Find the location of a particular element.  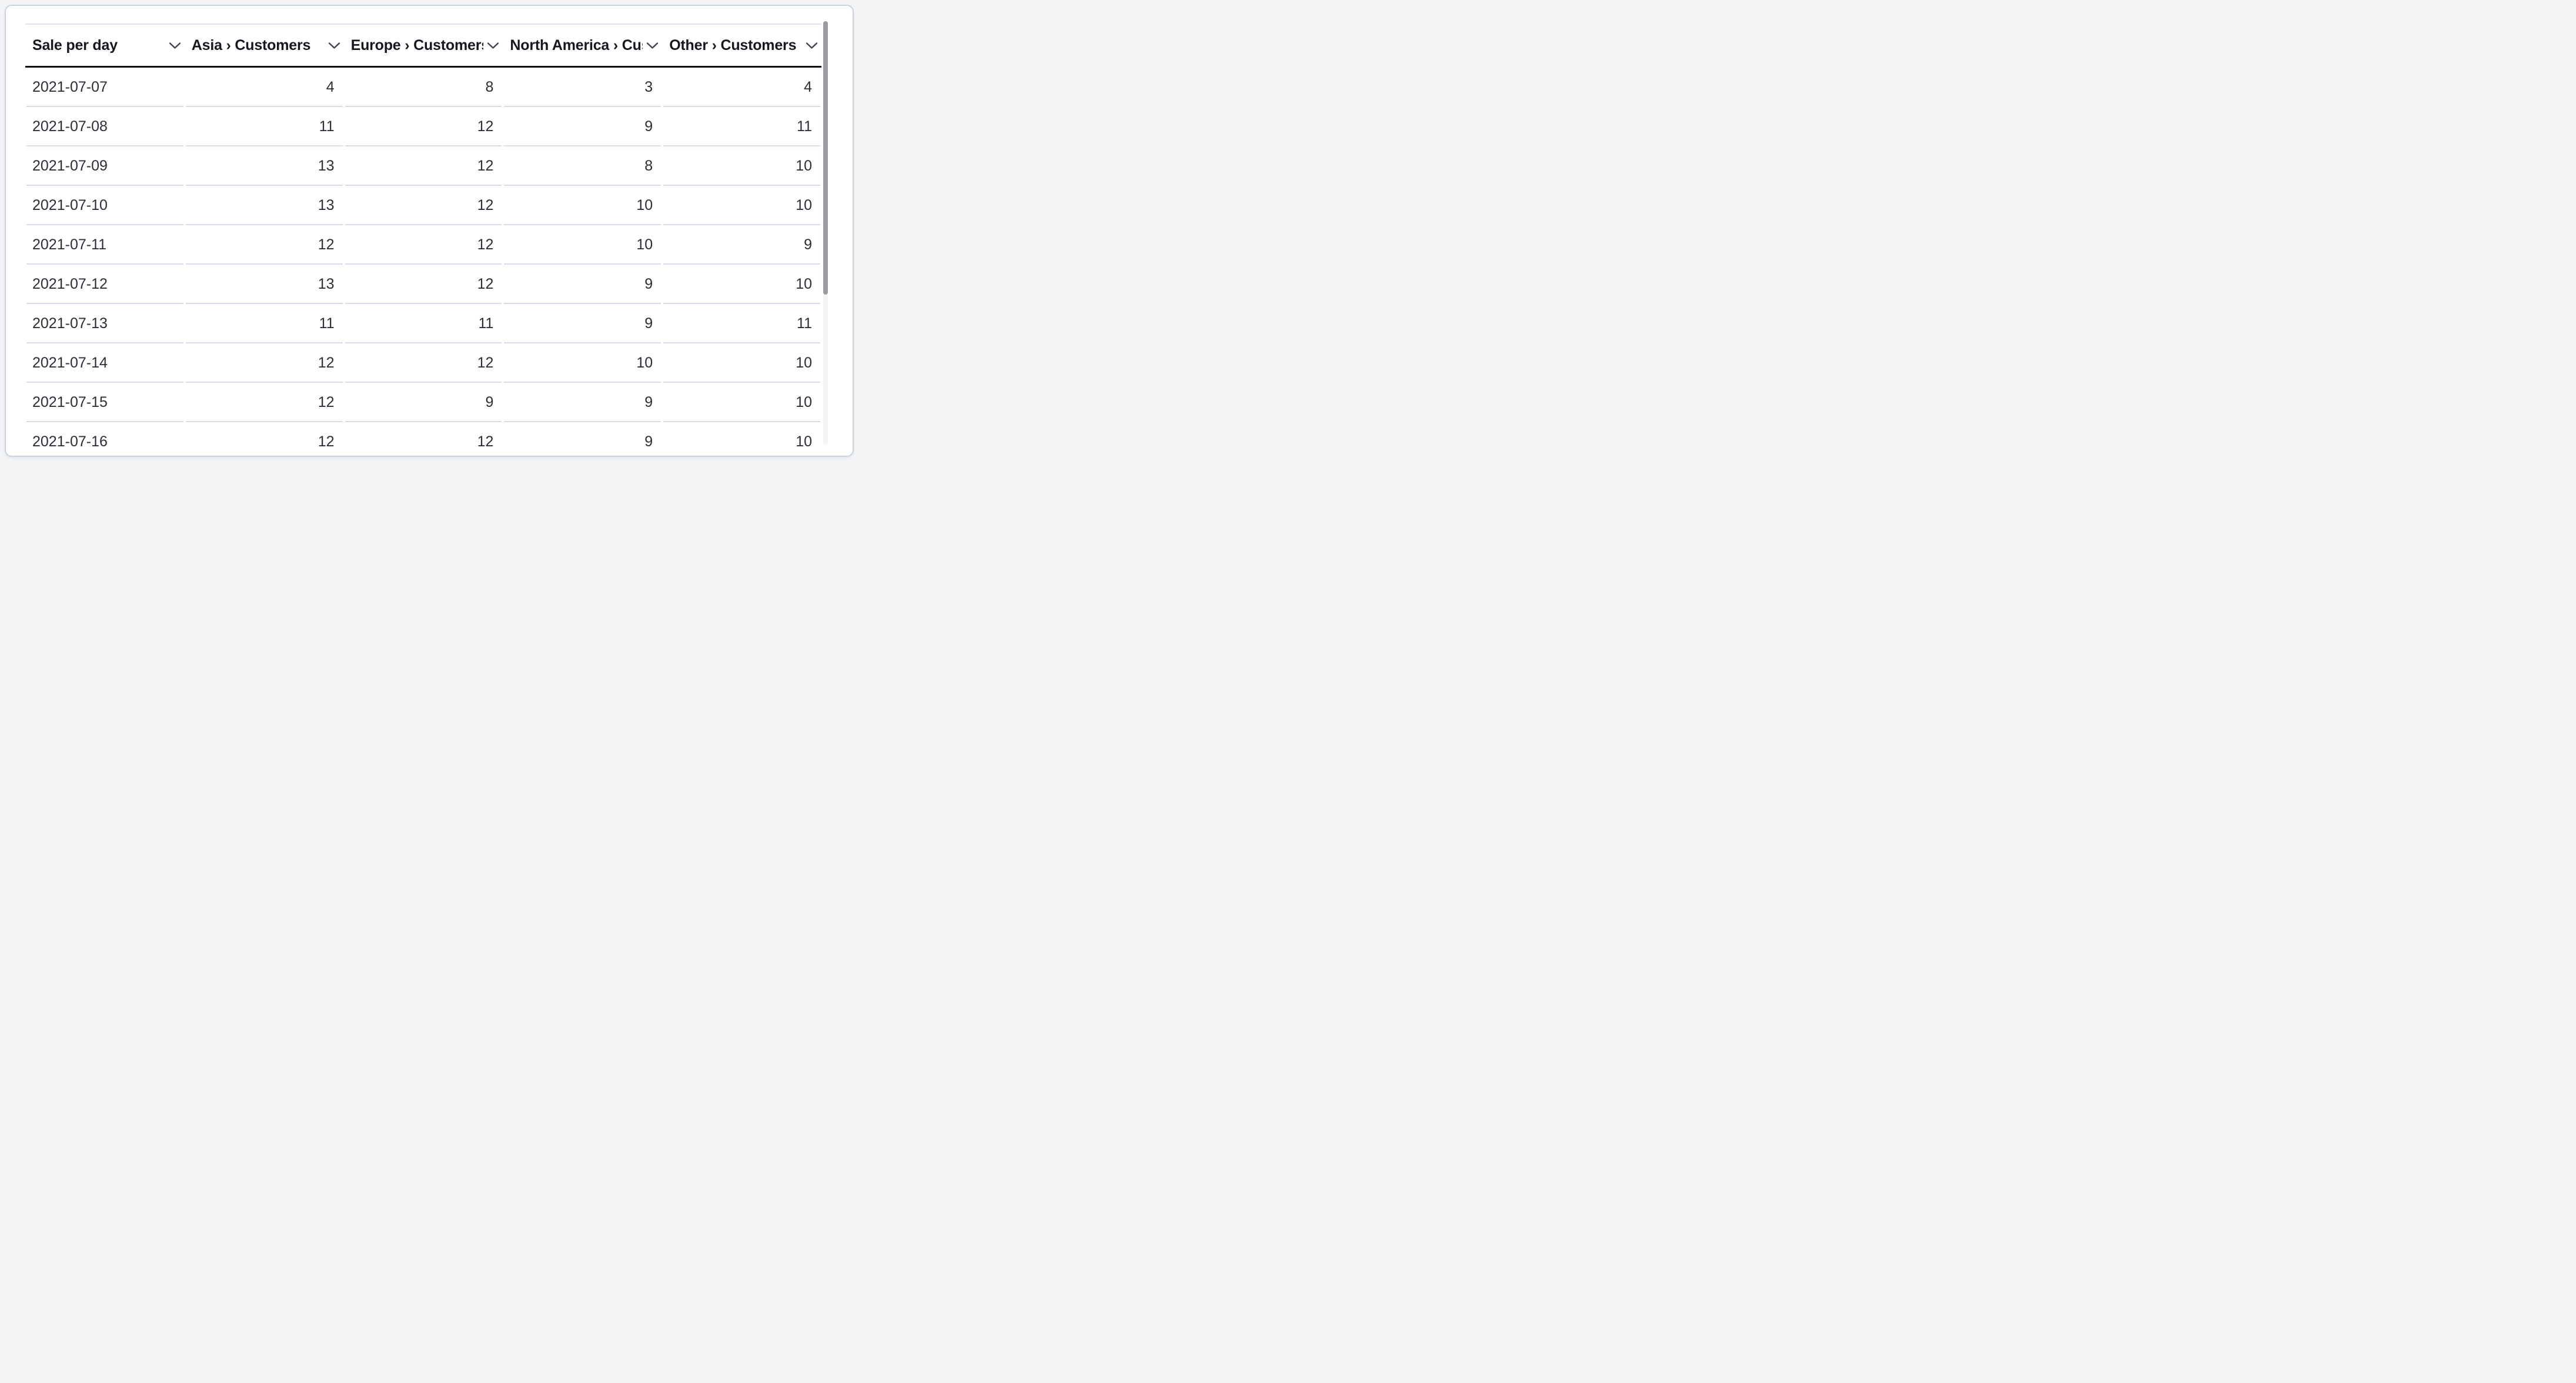

table-row: 2021-07-12 13 12 9 10 is located at coordinates (423, 284).